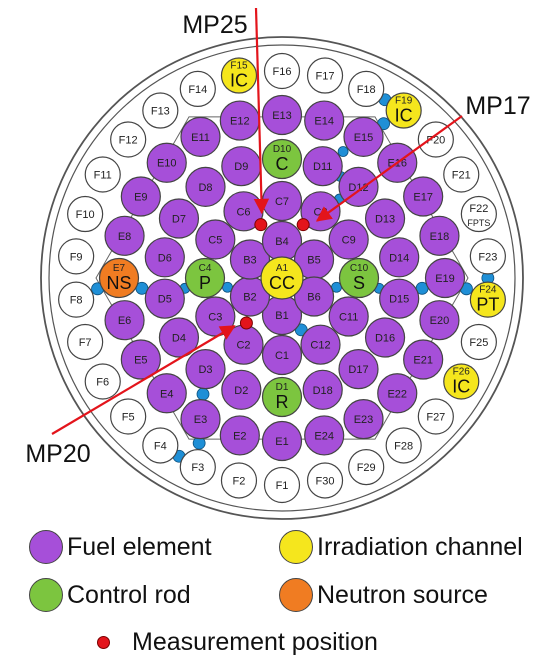 This screenshot has width=555, height=664. I want to click on element-label-f2: F2, so click(239, 481).